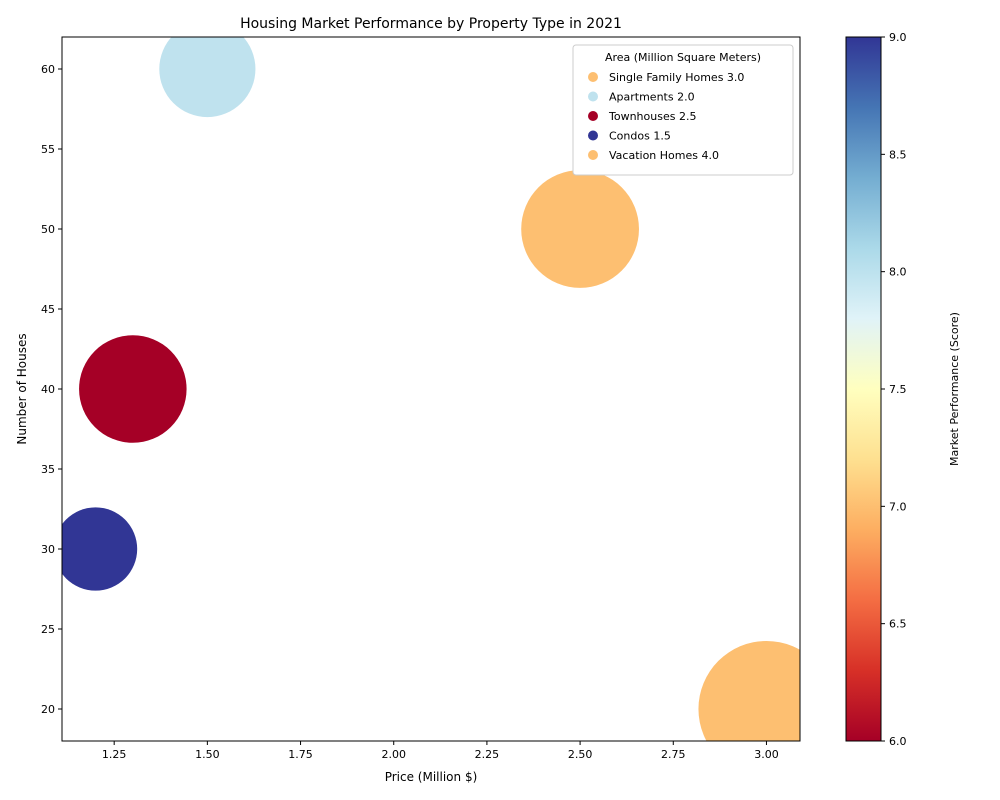 This screenshot has width=1000, height=800. Describe the element at coordinates (640, 136) in the screenshot. I see `legend-entry-label: Condos 1.5` at that location.